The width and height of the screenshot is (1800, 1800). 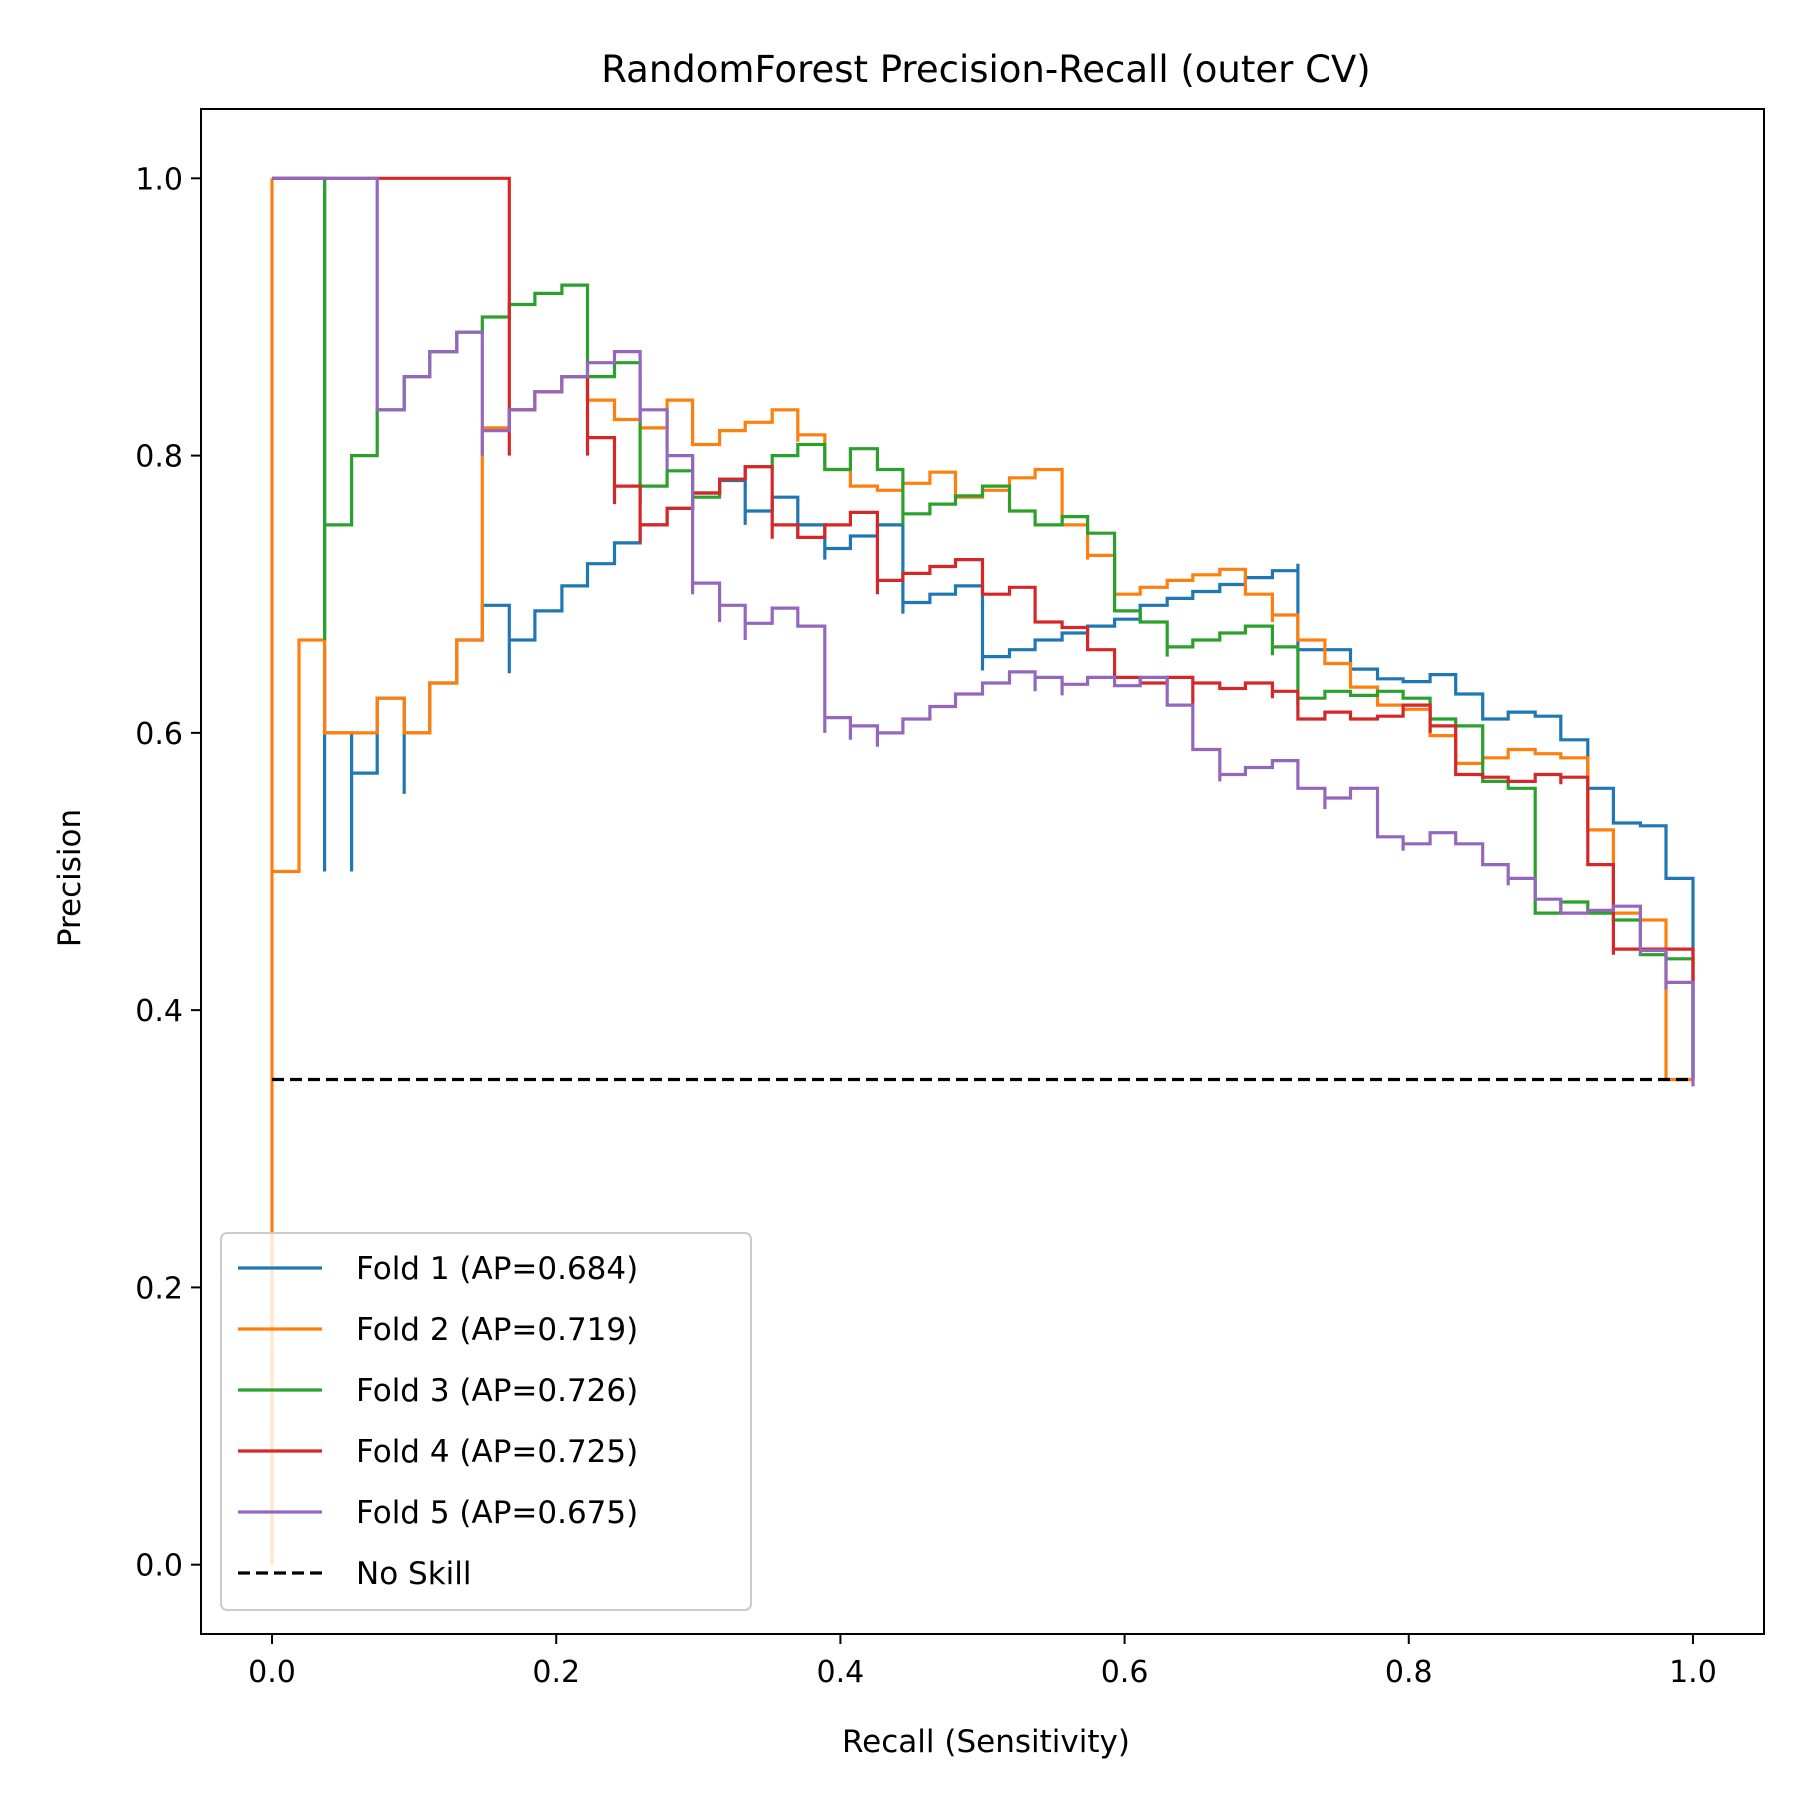 I want to click on x-tick-label: 0.0, so click(x=272, y=1672).